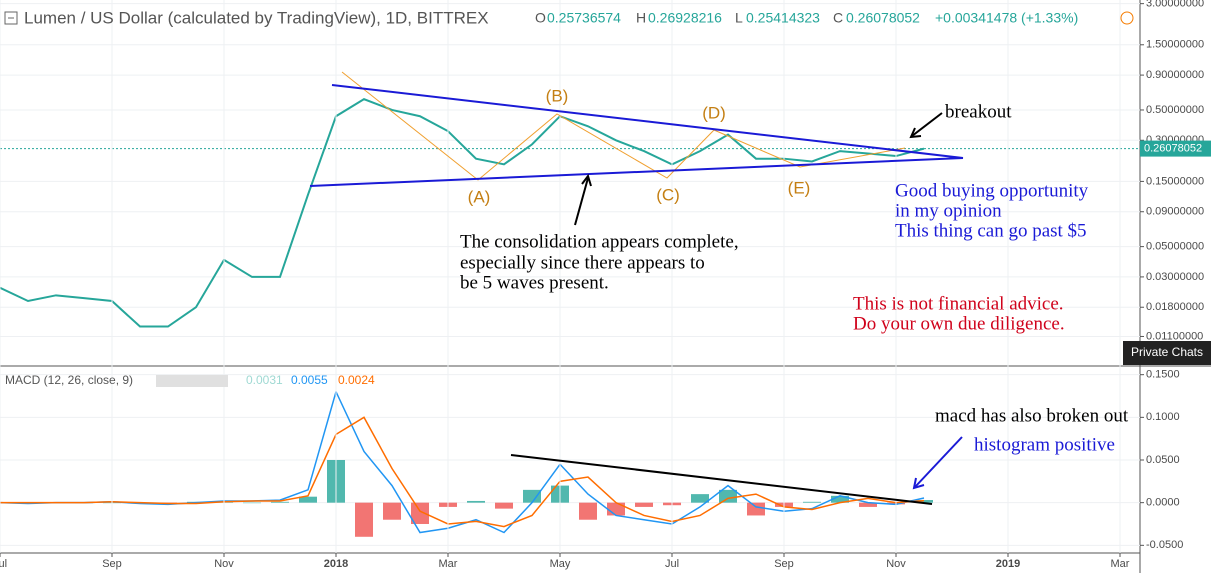  I want to click on ohlc-value: 0.26928216, so click(685, 18).